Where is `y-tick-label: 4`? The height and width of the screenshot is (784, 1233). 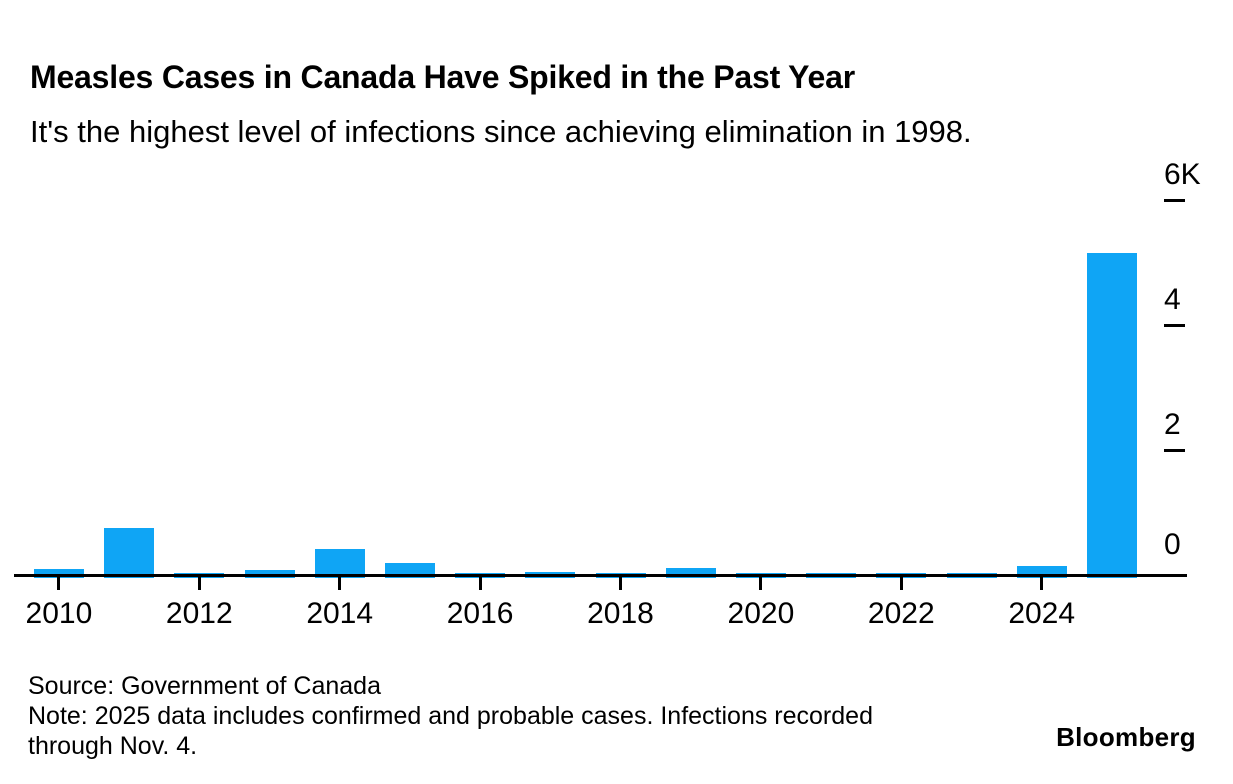 y-tick-label: 4 is located at coordinates (1172, 299).